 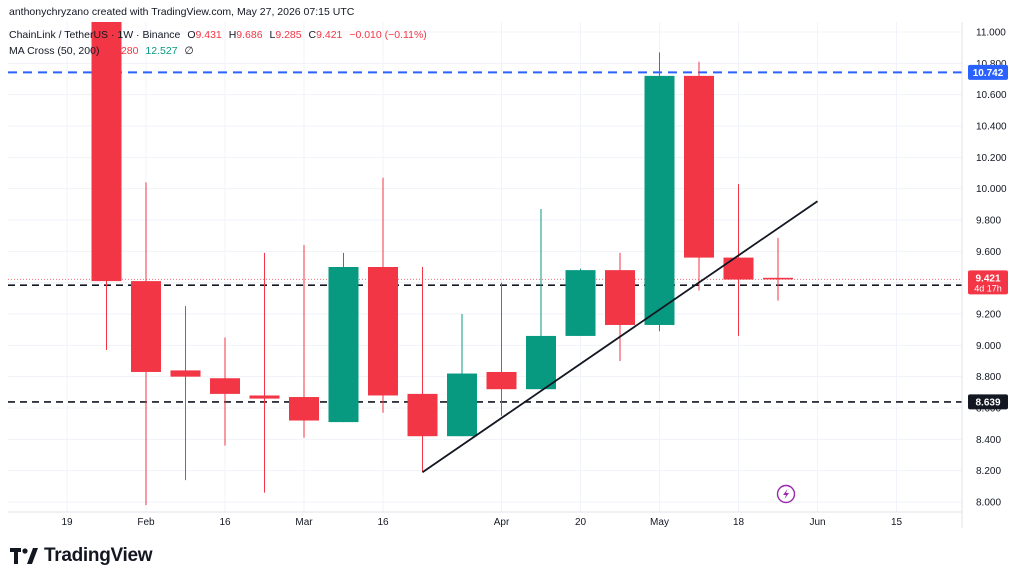 I want to click on last-price-text: 9.421, so click(x=987, y=278).